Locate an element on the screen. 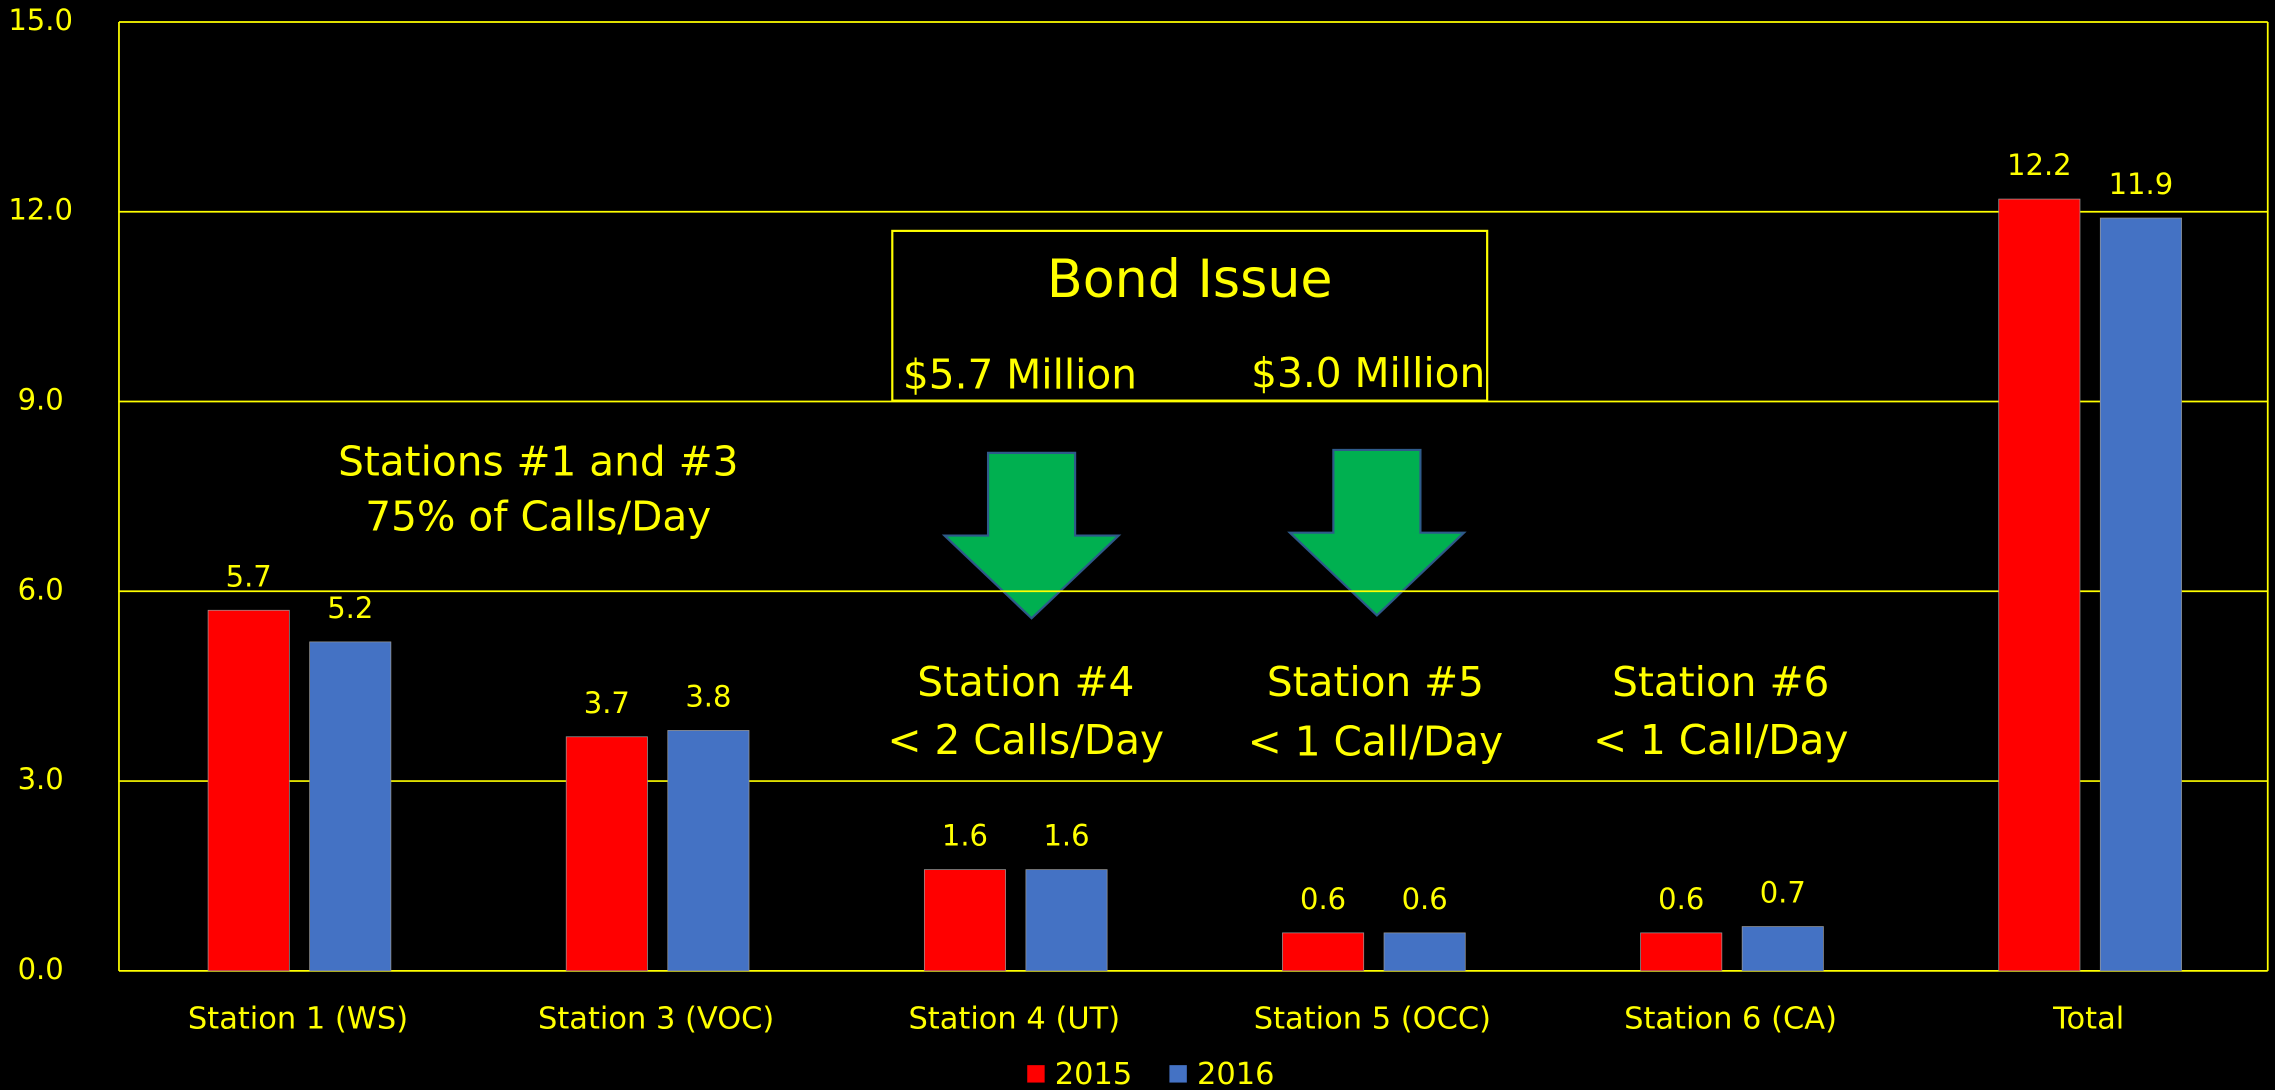  data-label: 5.7 is located at coordinates (249, 576).